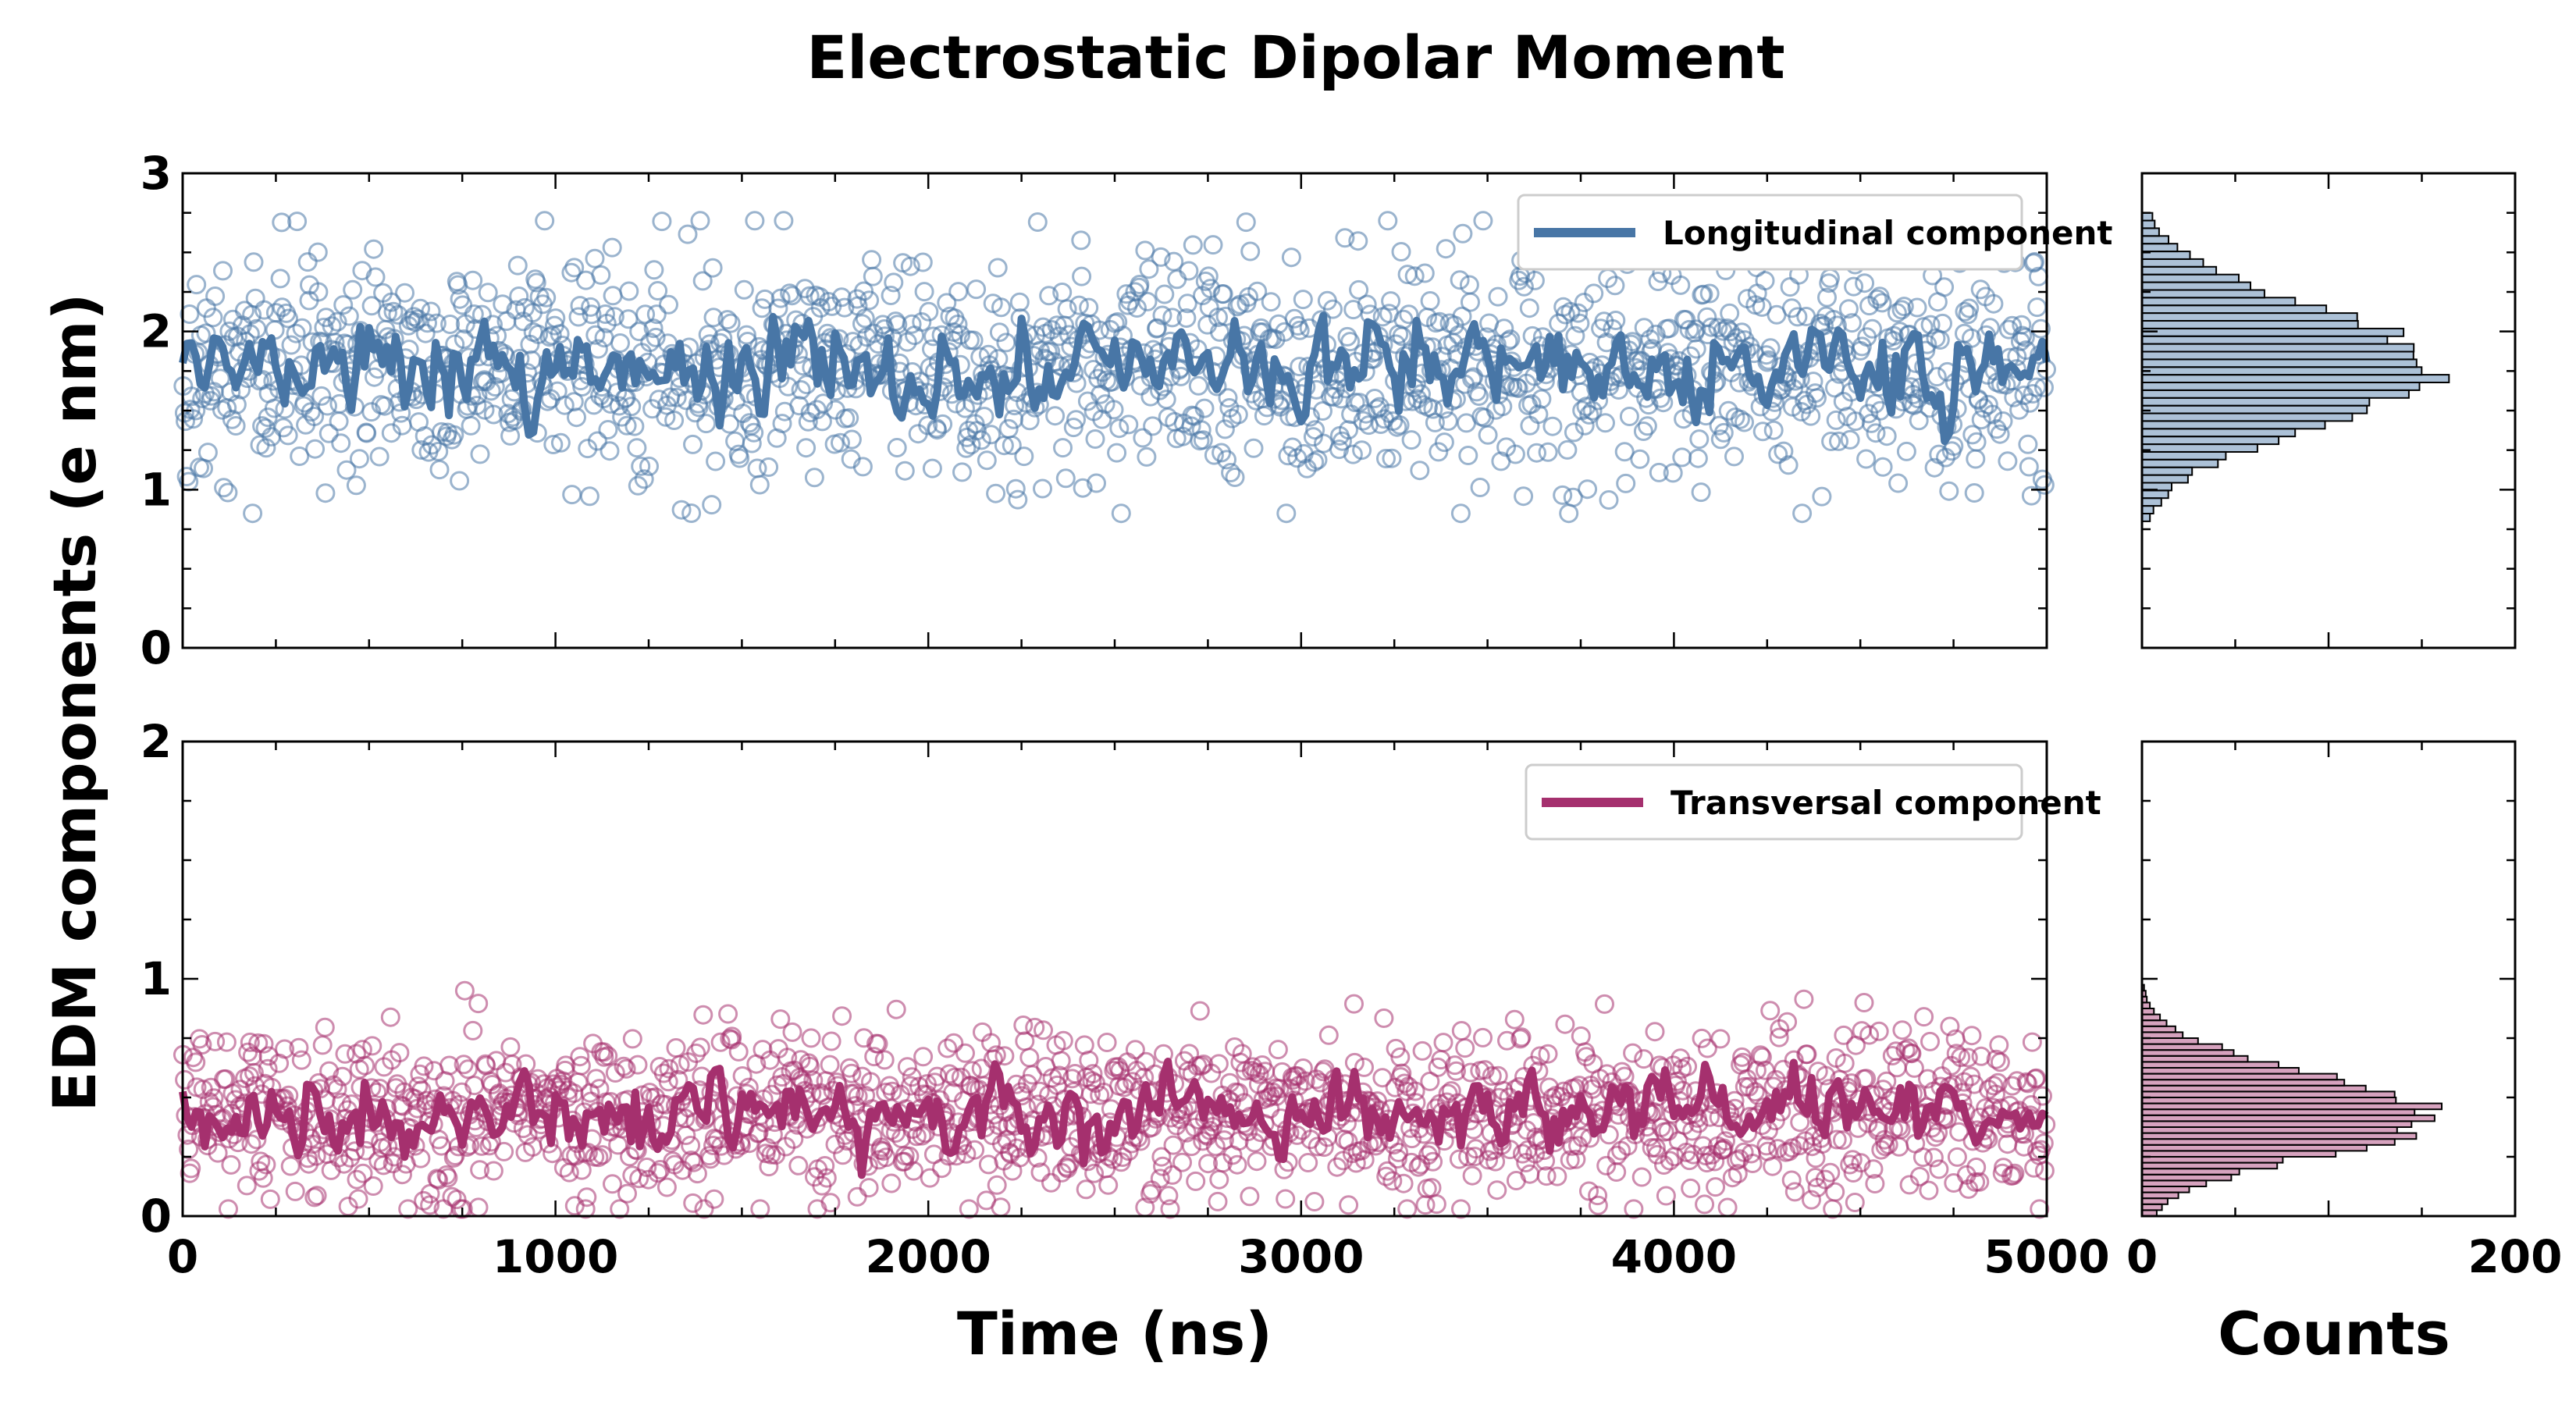  Describe the element at coordinates (156, 331) in the screenshot. I see `y-tick-label: 2` at that location.